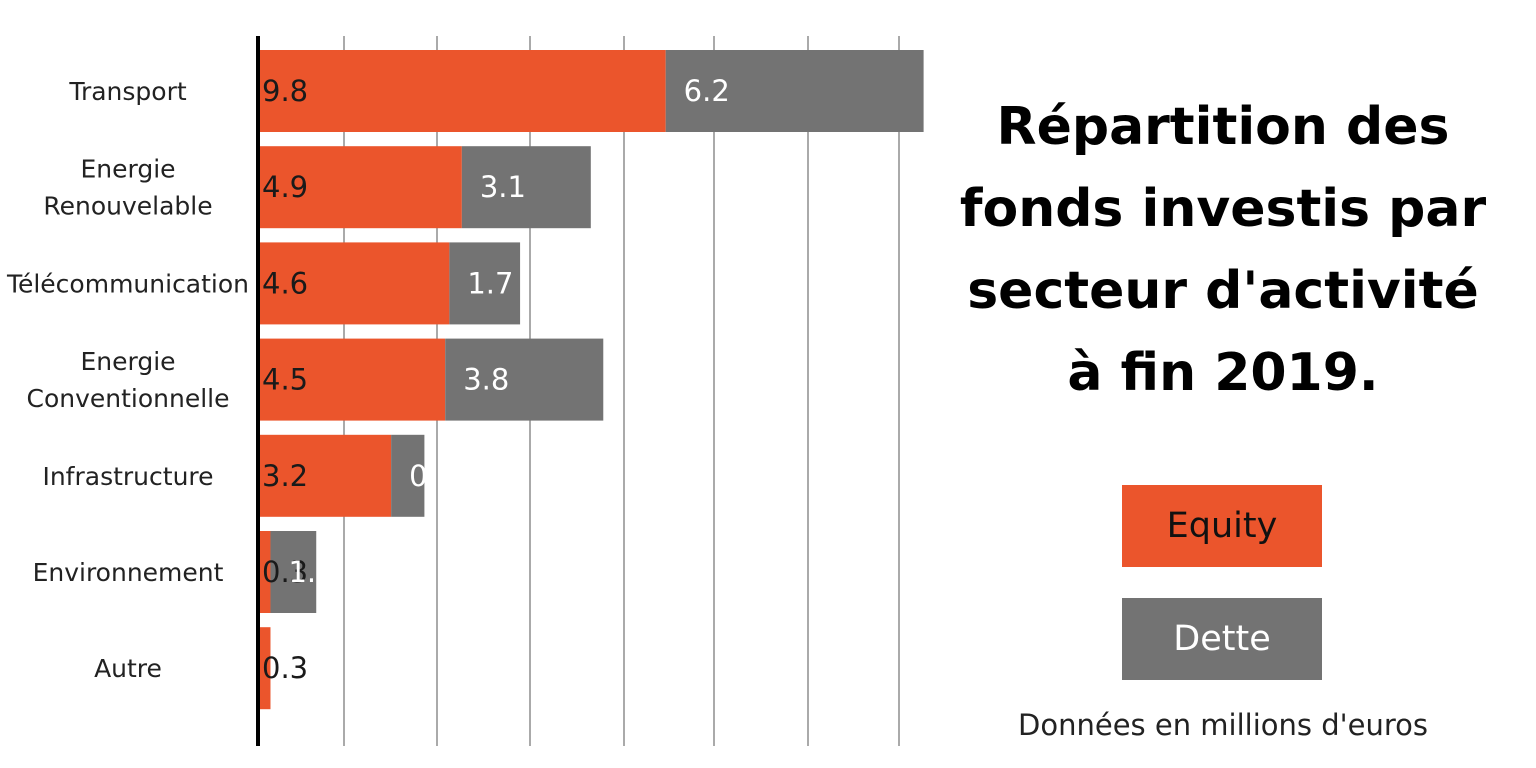  I want to click on legend-dette: Dette, so click(1222, 639).